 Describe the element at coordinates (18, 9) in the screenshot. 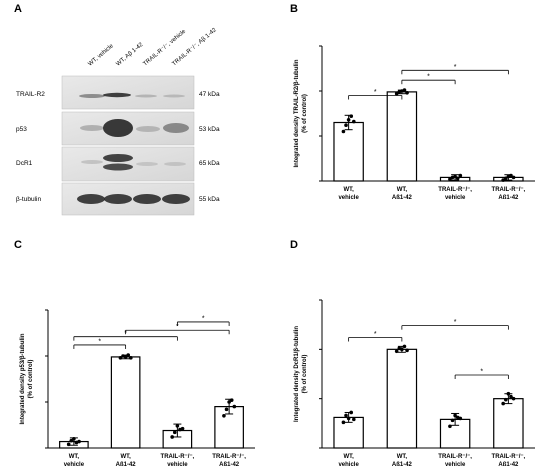

I see `panel-letter-a: A` at that location.